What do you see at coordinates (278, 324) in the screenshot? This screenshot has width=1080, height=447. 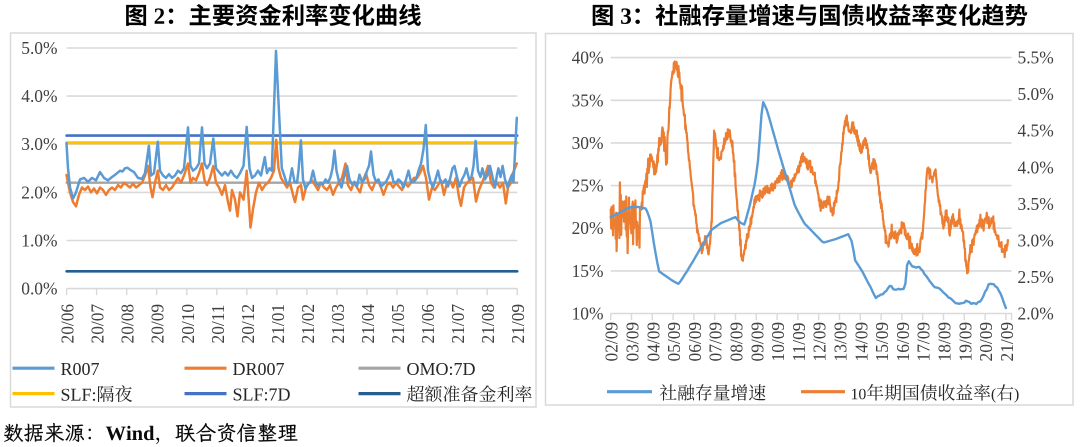 I see `svg-text: 21/01` at bounding box center [278, 324].